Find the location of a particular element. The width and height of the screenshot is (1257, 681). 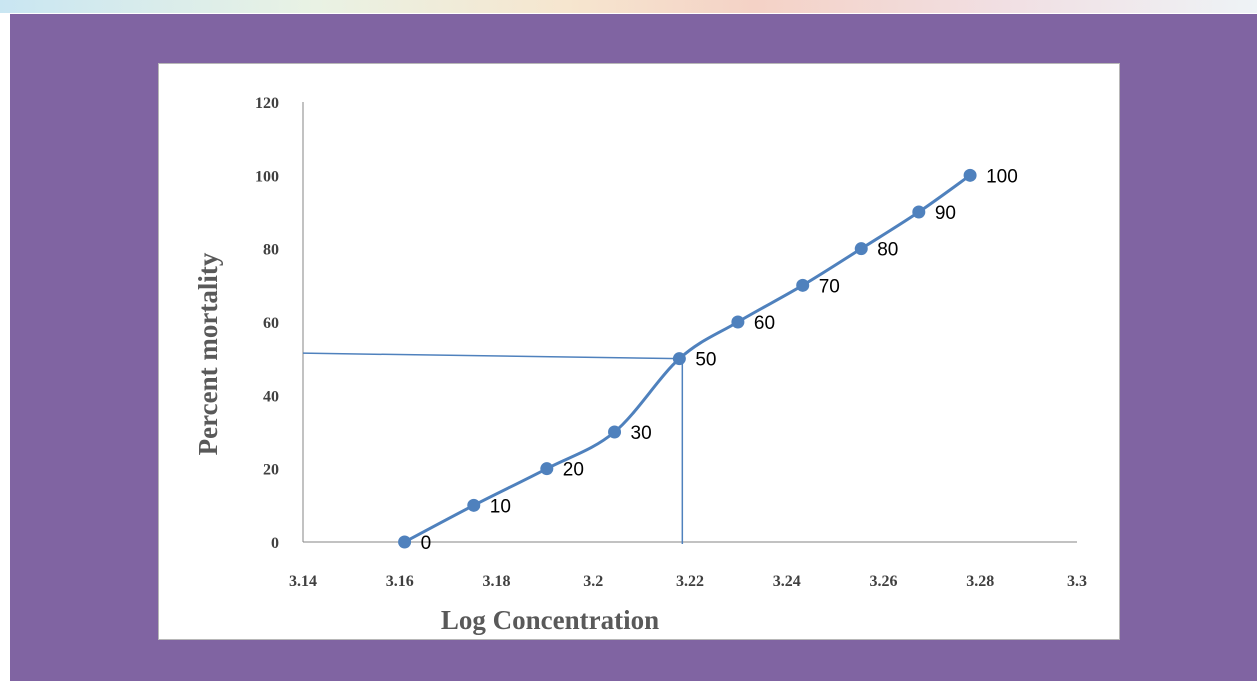

y-tick-labels: 0 20 40 60 80 100 120 is located at coordinates (267, 323).